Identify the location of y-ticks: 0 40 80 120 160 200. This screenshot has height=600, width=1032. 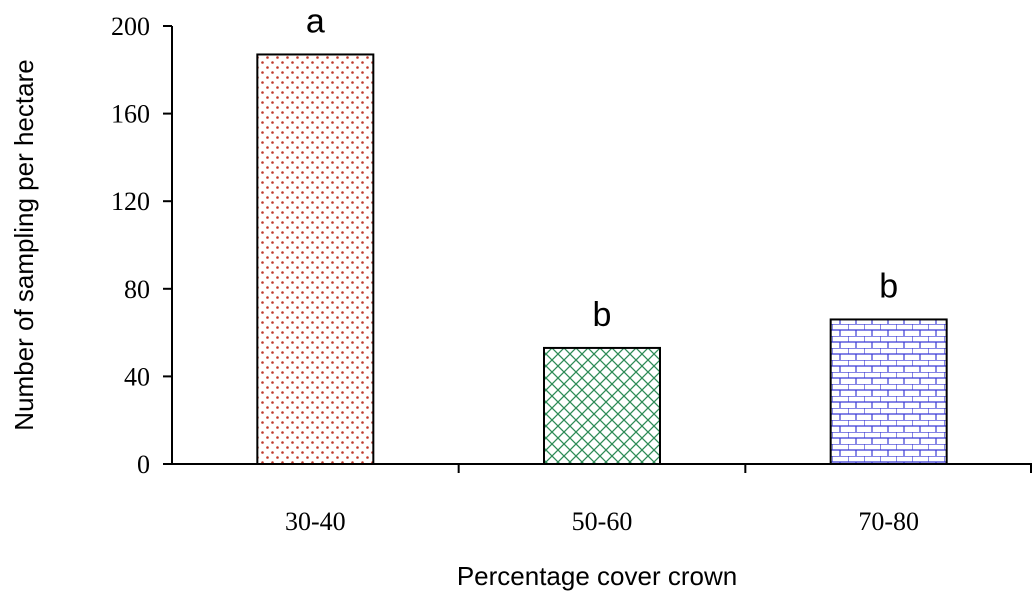
(141, 245).